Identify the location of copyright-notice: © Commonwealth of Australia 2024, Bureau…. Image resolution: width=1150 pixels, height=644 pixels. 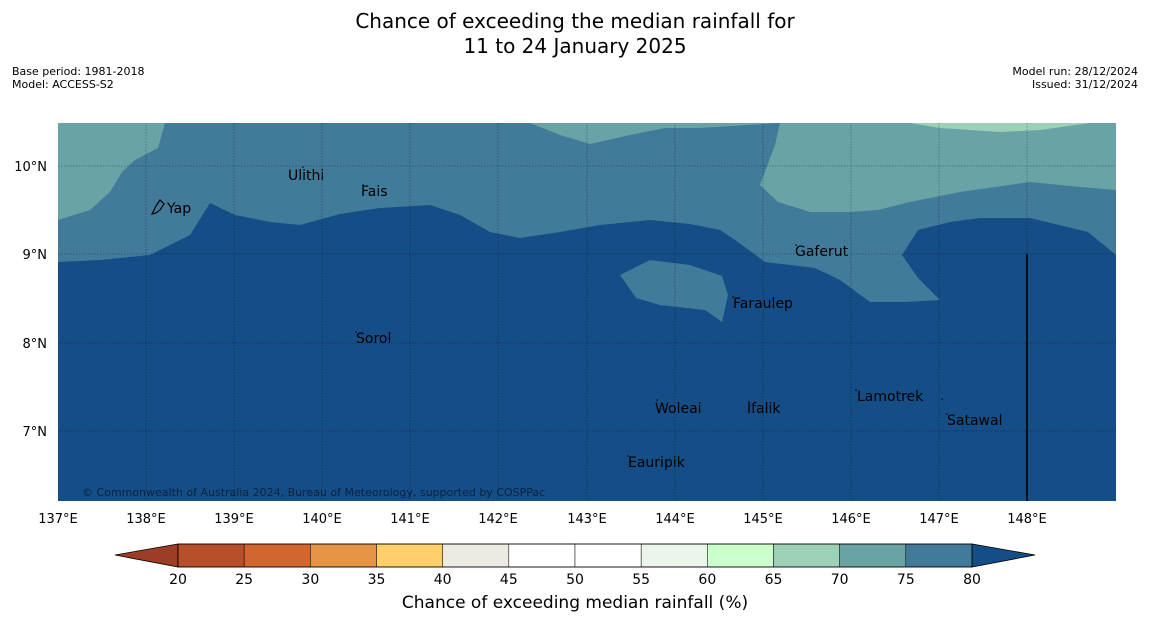
(313, 492).